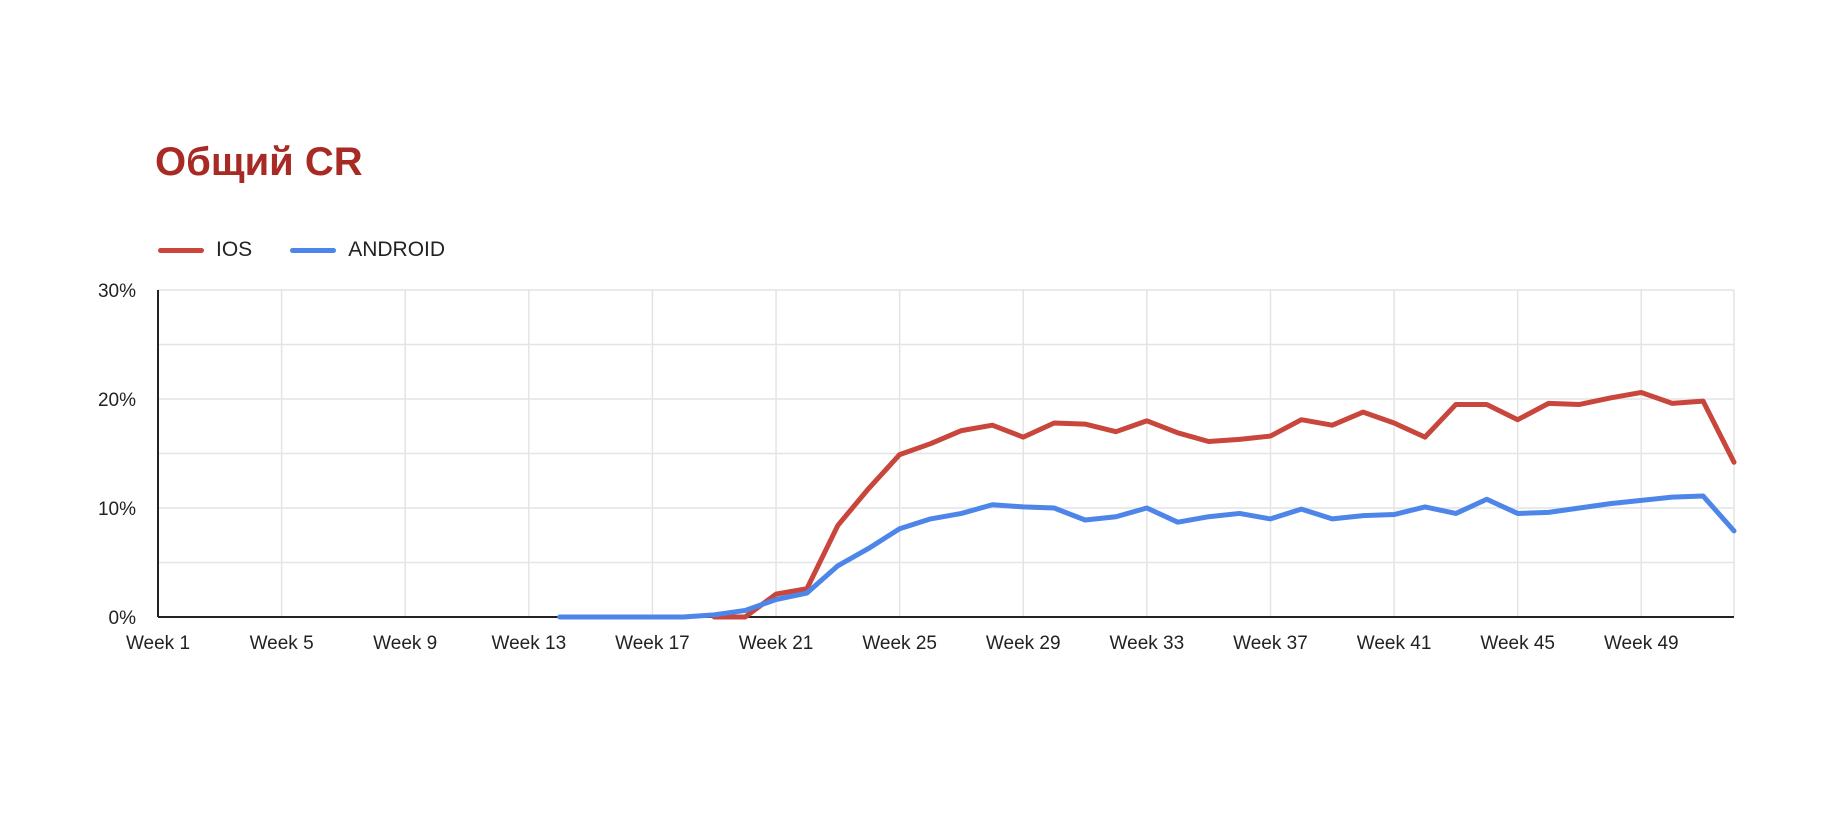 The width and height of the screenshot is (1840, 833). I want to click on data-point-ios: Week 28: 17.6%, so click(992, 425).